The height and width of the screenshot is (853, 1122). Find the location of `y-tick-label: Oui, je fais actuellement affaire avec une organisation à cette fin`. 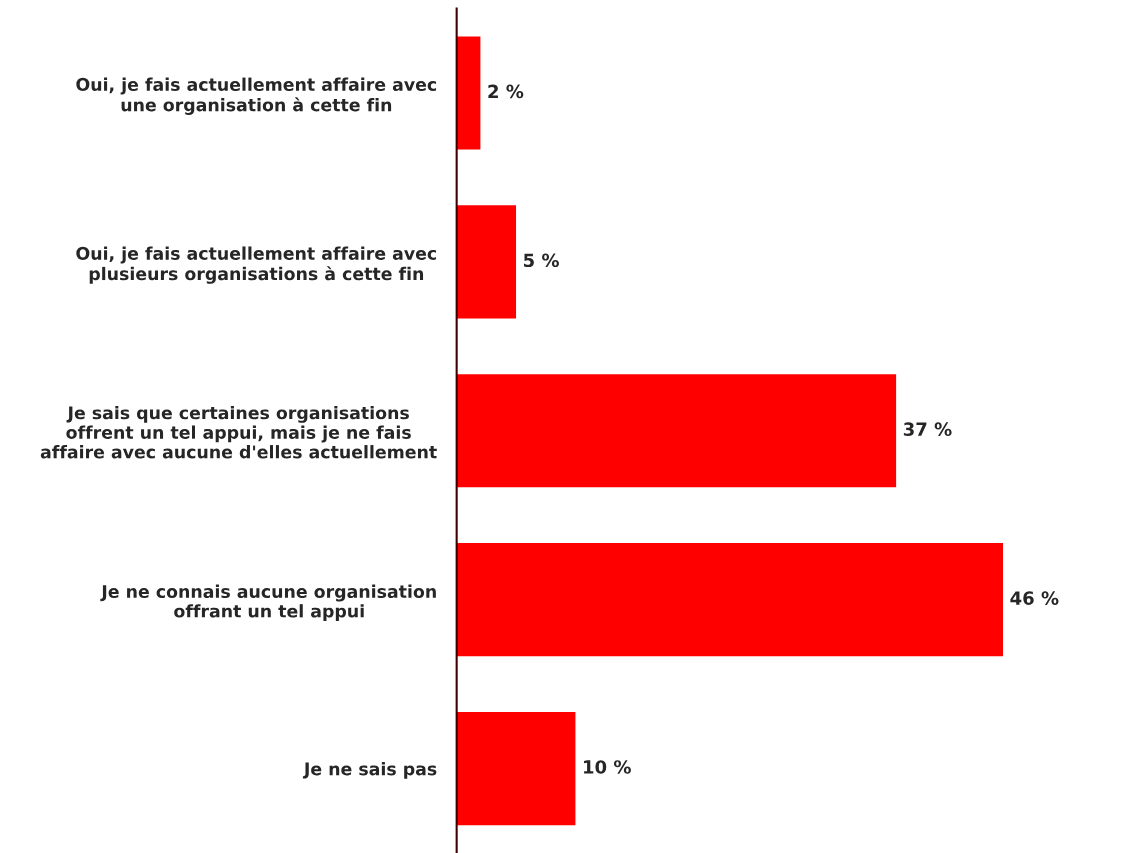

y-tick-label: Oui, je fais actuellement affaire avec une organisation à cette fin is located at coordinates (256, 96).